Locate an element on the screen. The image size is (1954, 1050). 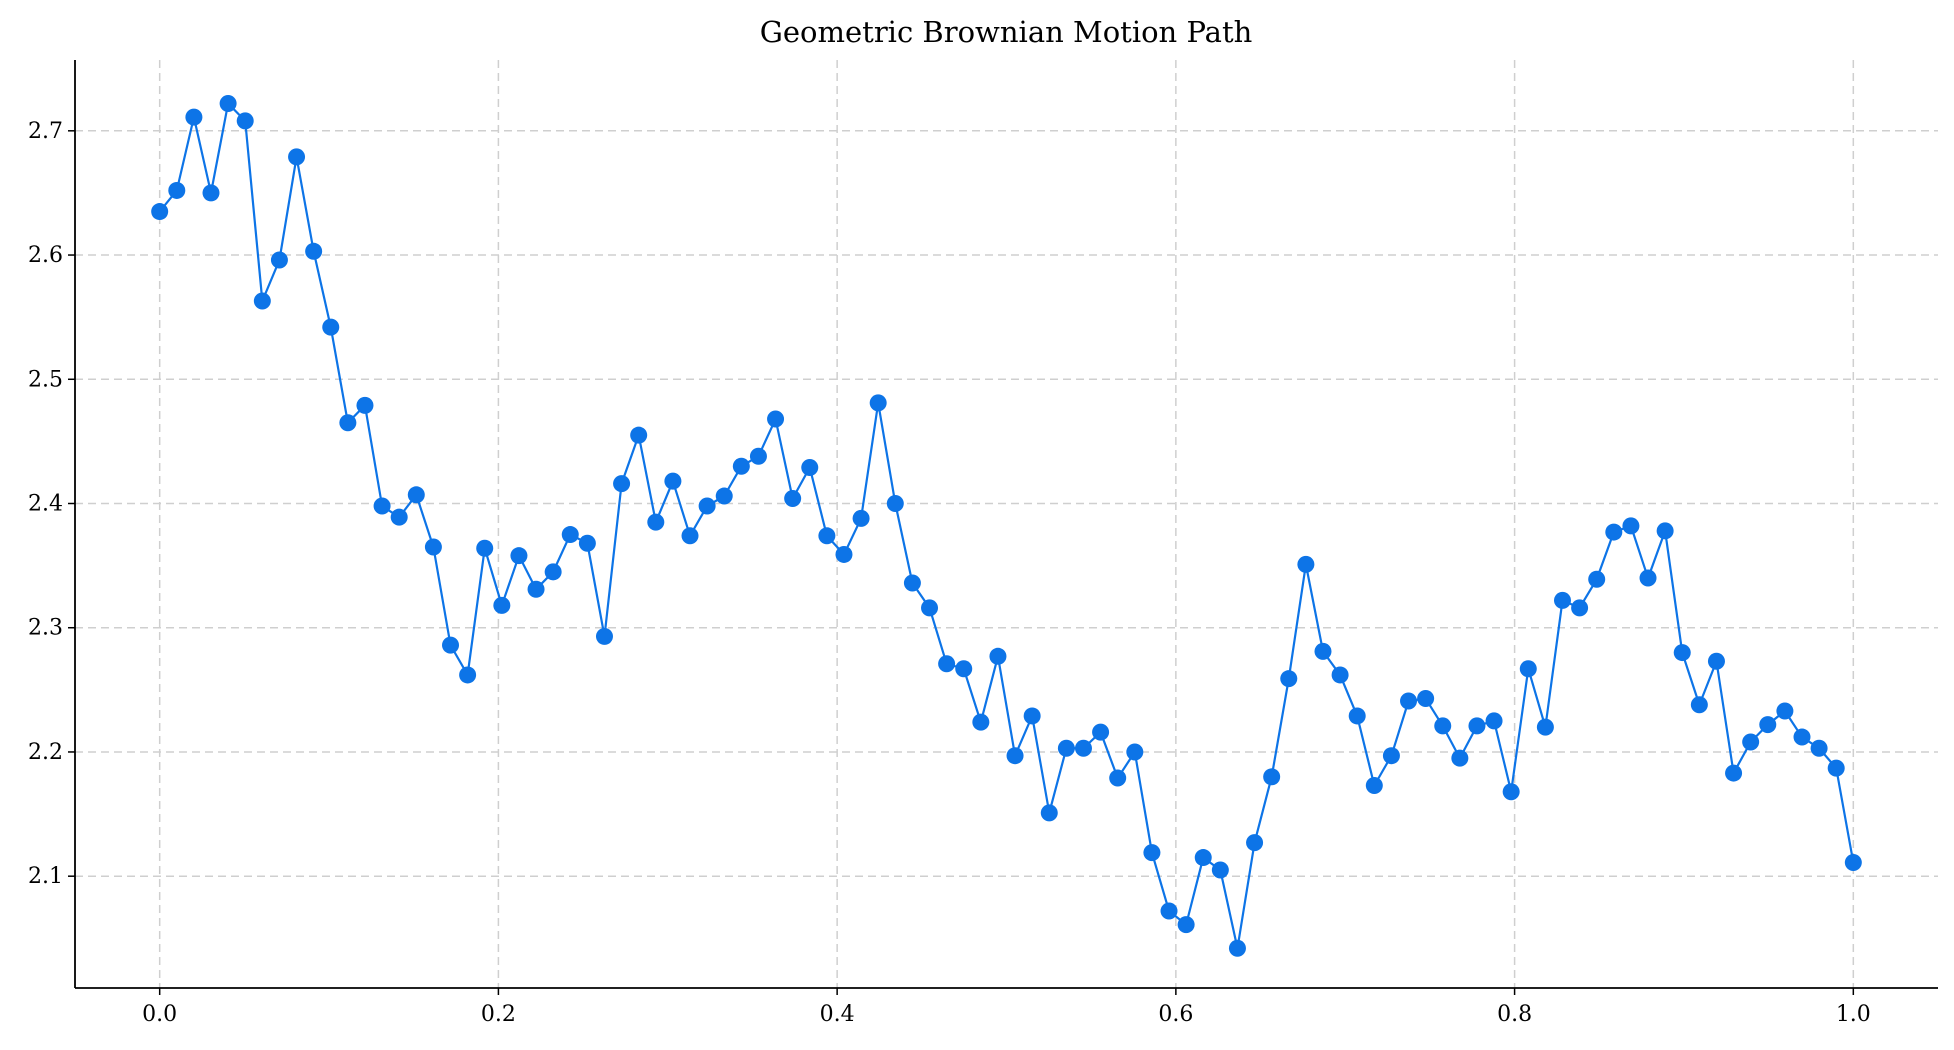
x-tick-label: 0.0 is located at coordinates (159, 1014).